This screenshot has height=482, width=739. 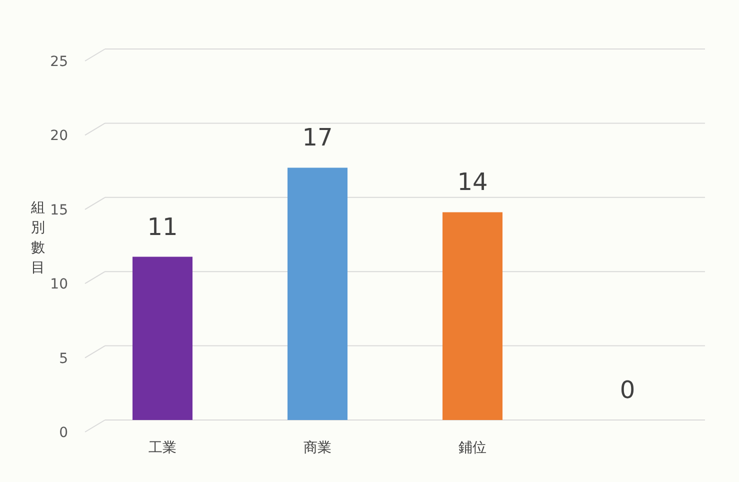 What do you see at coordinates (59, 210) in the screenshot?
I see `y-tick-label: 15` at bounding box center [59, 210].